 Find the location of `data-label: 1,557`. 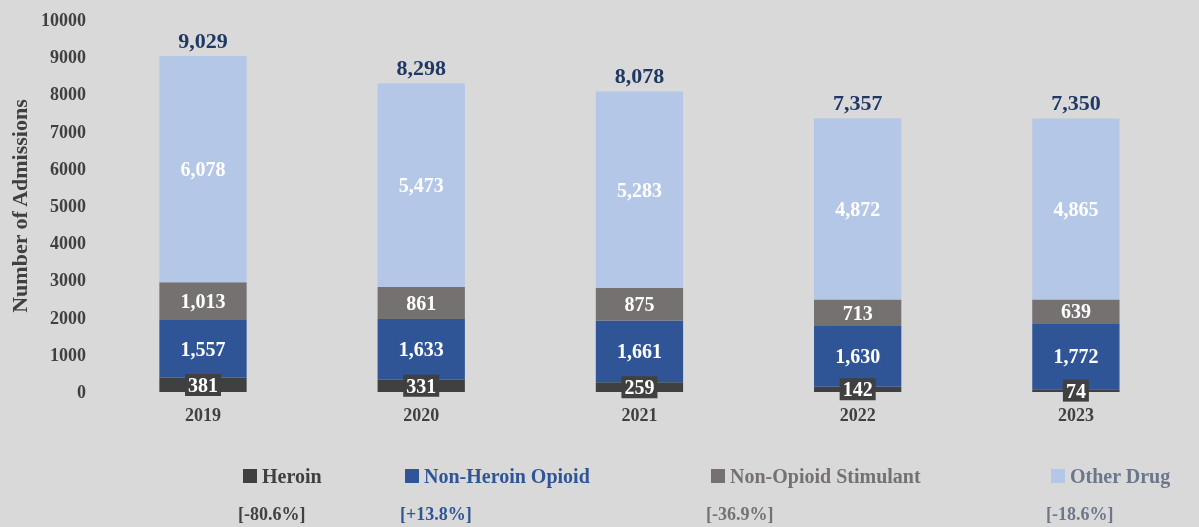

data-label: 1,557 is located at coordinates (203, 348).